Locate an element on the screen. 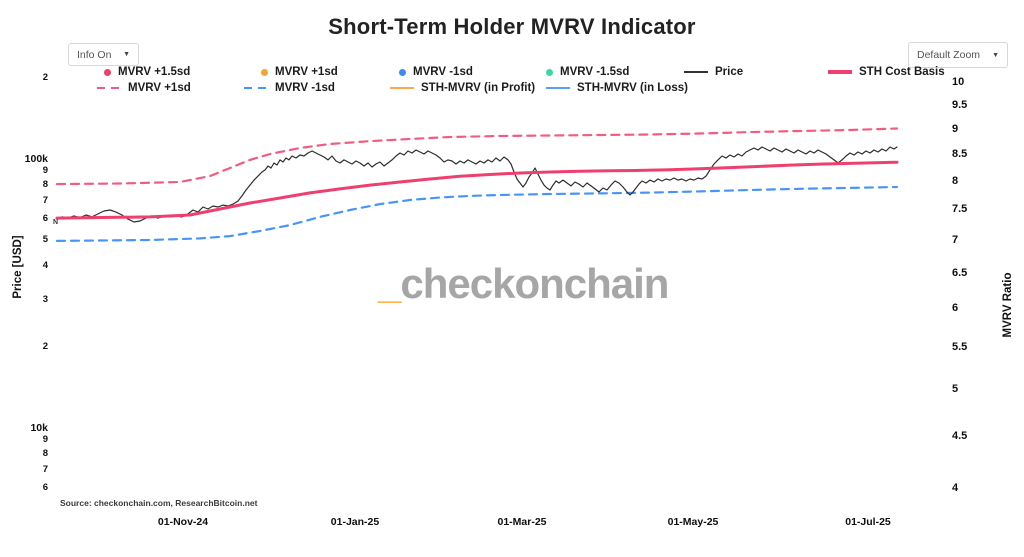 This screenshot has width=1024, height=557. legend-item-mvrv-1-5sd: MVRV +1.5sd is located at coordinates (147, 72).